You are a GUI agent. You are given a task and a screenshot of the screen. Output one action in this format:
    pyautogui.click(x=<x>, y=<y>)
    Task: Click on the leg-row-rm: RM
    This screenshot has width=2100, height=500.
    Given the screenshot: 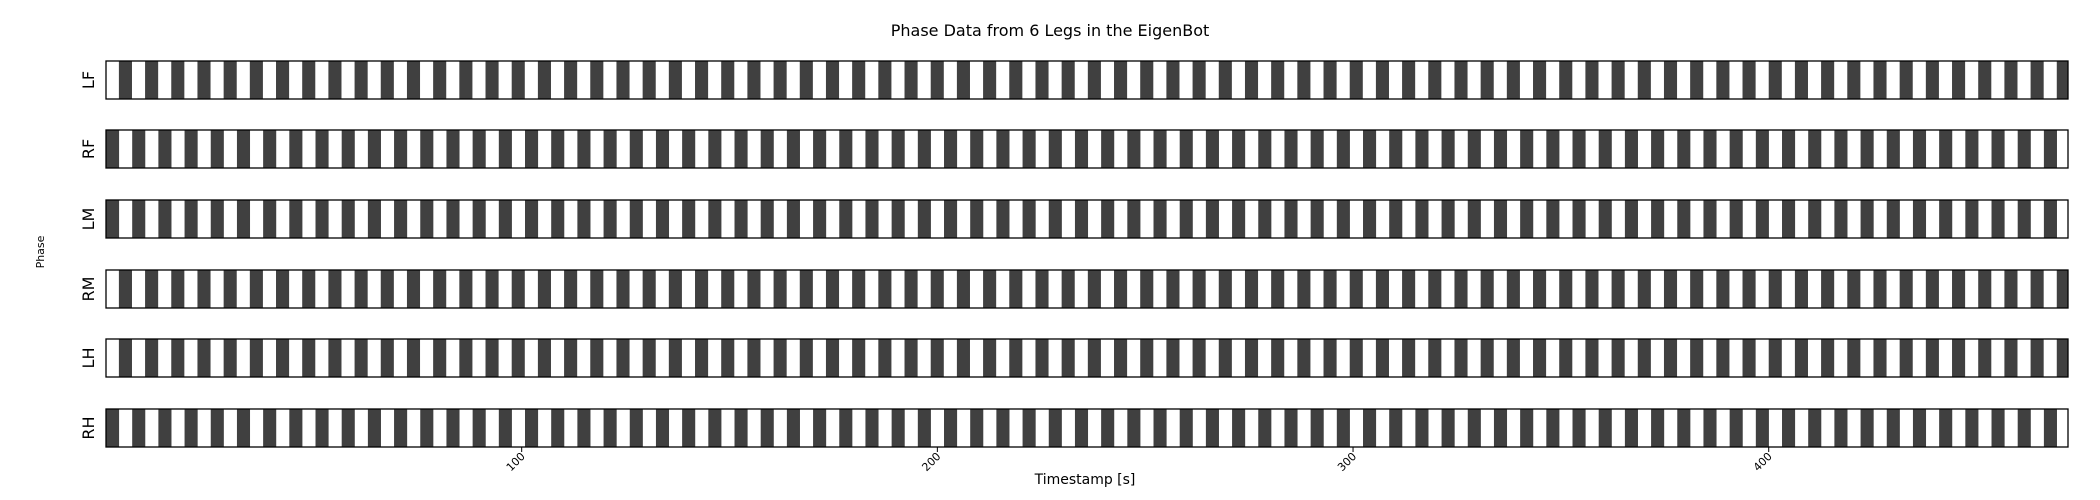 What is the action you would take?
    pyautogui.click(x=1074, y=289)
    